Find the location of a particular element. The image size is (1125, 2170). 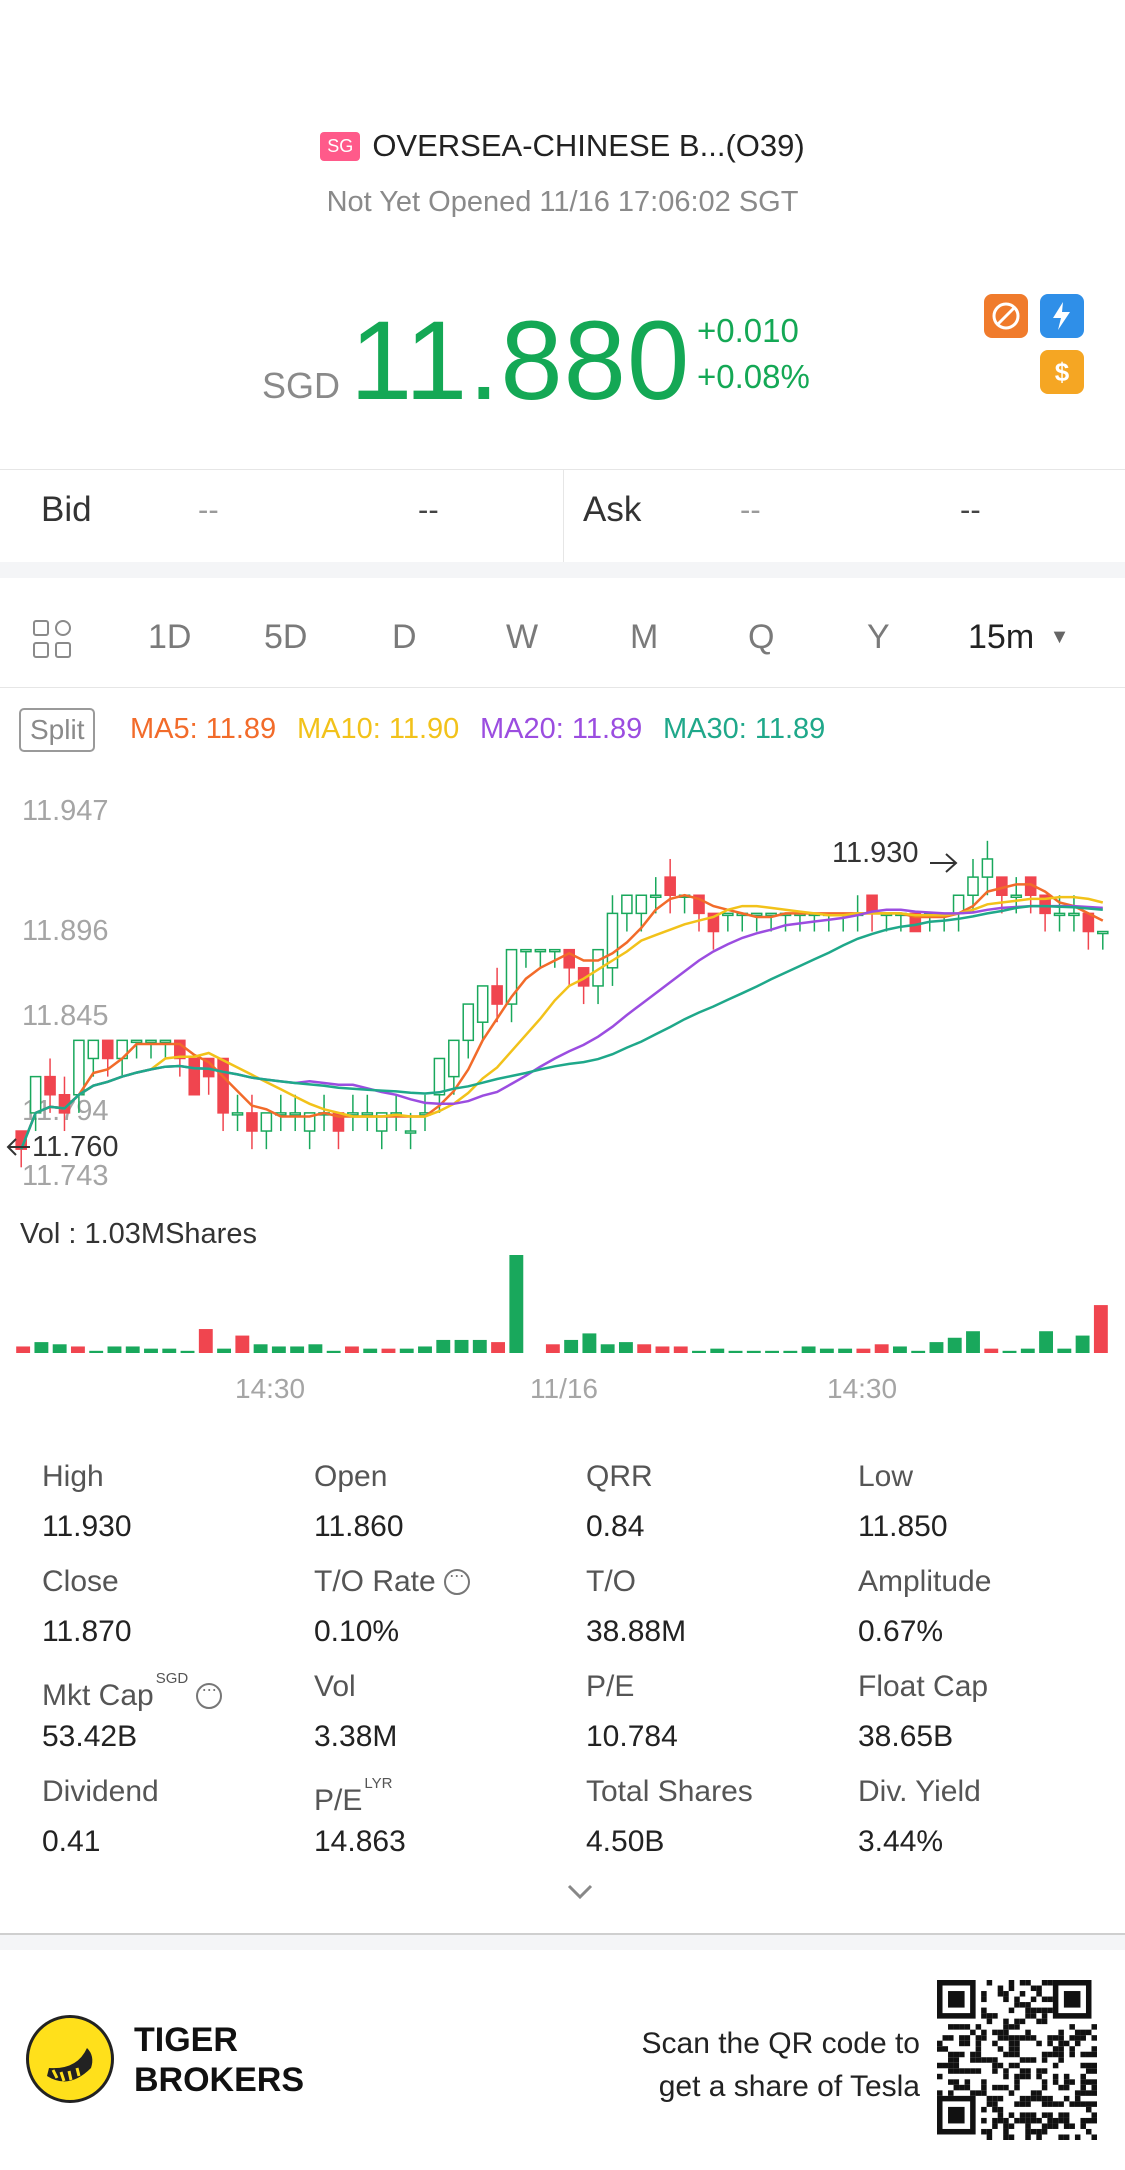

lightning-icon is located at coordinates (1062, 316).